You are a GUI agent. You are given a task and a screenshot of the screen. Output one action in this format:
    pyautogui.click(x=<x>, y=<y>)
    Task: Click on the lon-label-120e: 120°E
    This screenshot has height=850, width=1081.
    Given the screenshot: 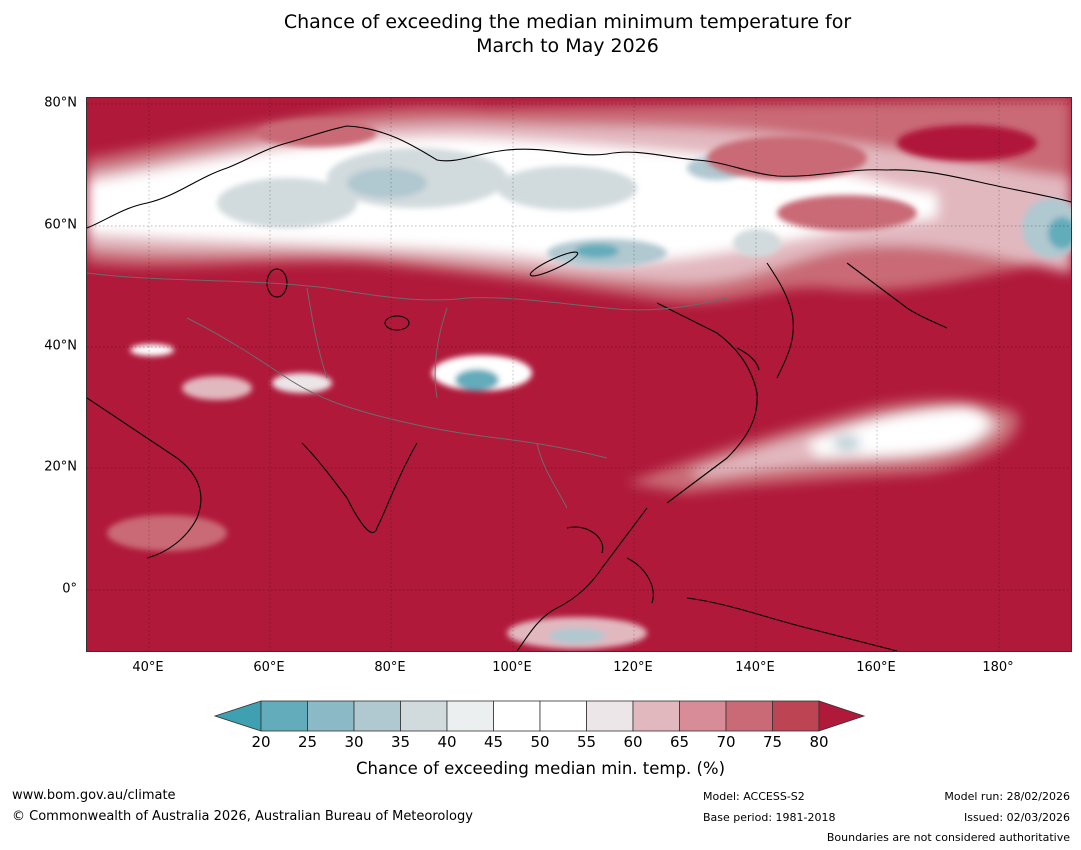 What is the action you would take?
    pyautogui.click(x=633, y=667)
    